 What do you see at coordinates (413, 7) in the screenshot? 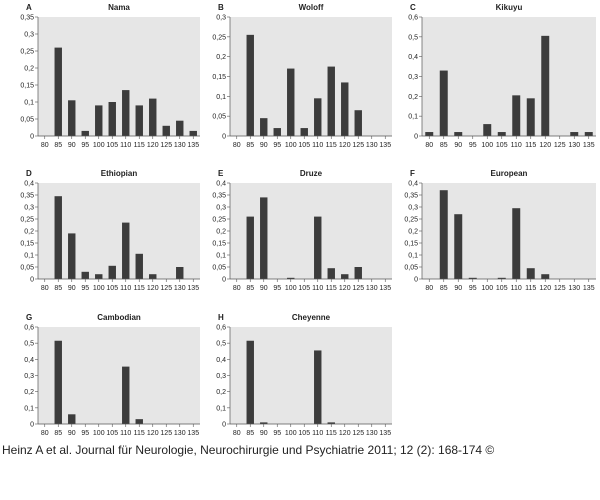
I see `panel-letter-c: C` at bounding box center [413, 7].